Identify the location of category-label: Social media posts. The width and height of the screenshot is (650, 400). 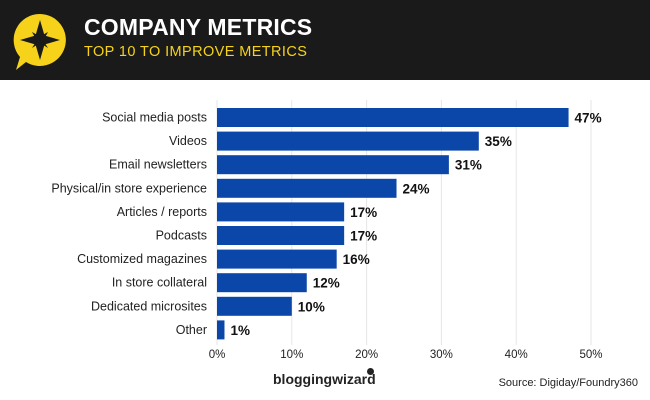
(154, 118).